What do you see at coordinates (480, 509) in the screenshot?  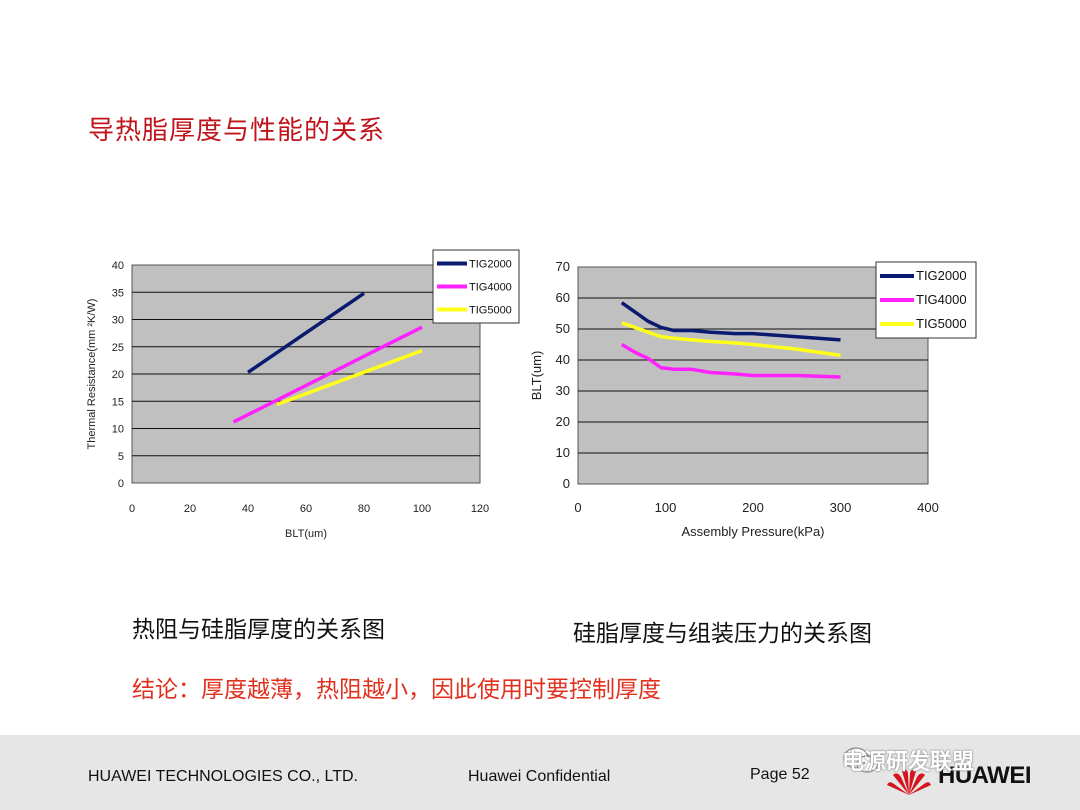 I see `x-tick-label: 120` at bounding box center [480, 509].